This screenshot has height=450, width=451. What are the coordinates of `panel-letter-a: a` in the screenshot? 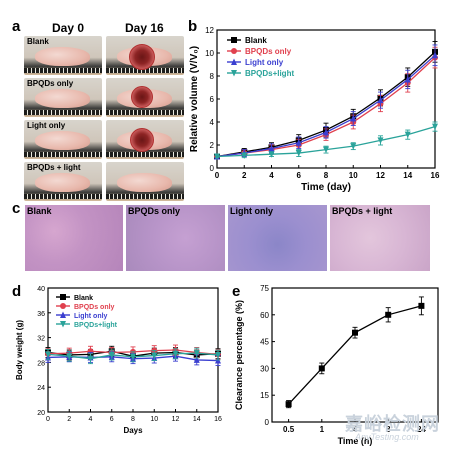 It's located at (16, 26).